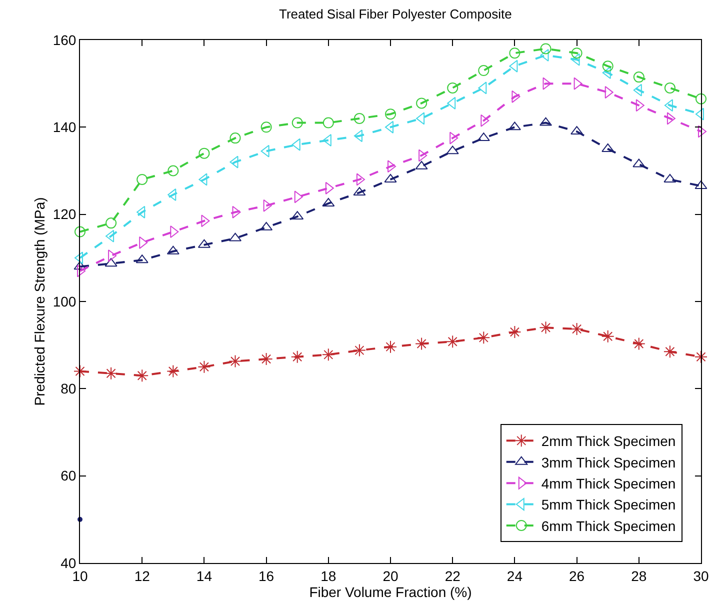  What do you see at coordinates (608, 504) in the screenshot?
I see `legend-label: 5mm Thick Specimen` at bounding box center [608, 504].